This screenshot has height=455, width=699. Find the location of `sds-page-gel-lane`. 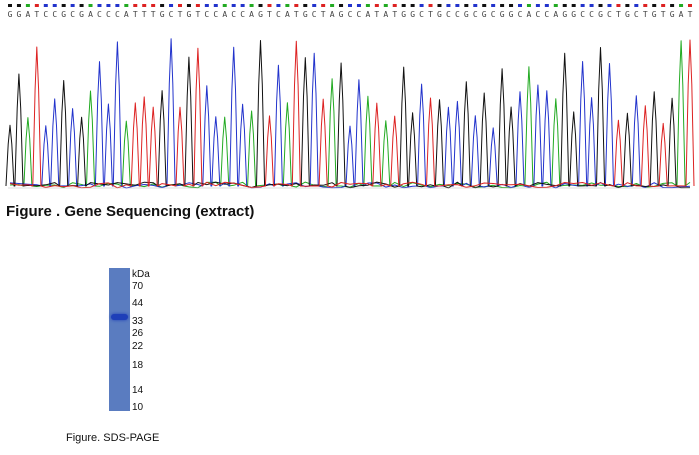

sds-page-gel-lane is located at coordinates (119, 339).